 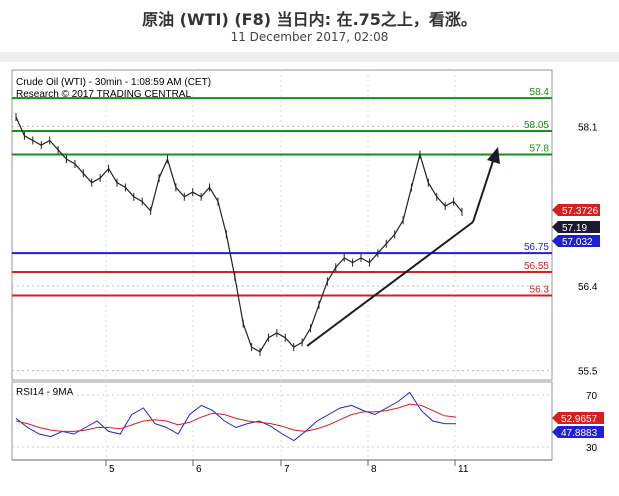 I want to click on price-value-tag-label: 57.3726, so click(x=580, y=211).